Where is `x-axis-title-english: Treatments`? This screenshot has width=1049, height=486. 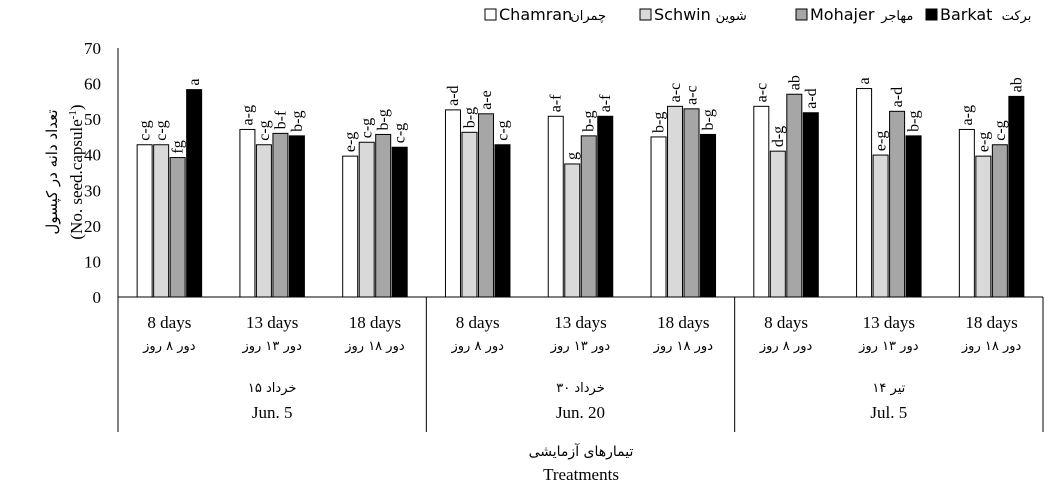 x-axis-title-english: Treatments is located at coordinates (581, 474).